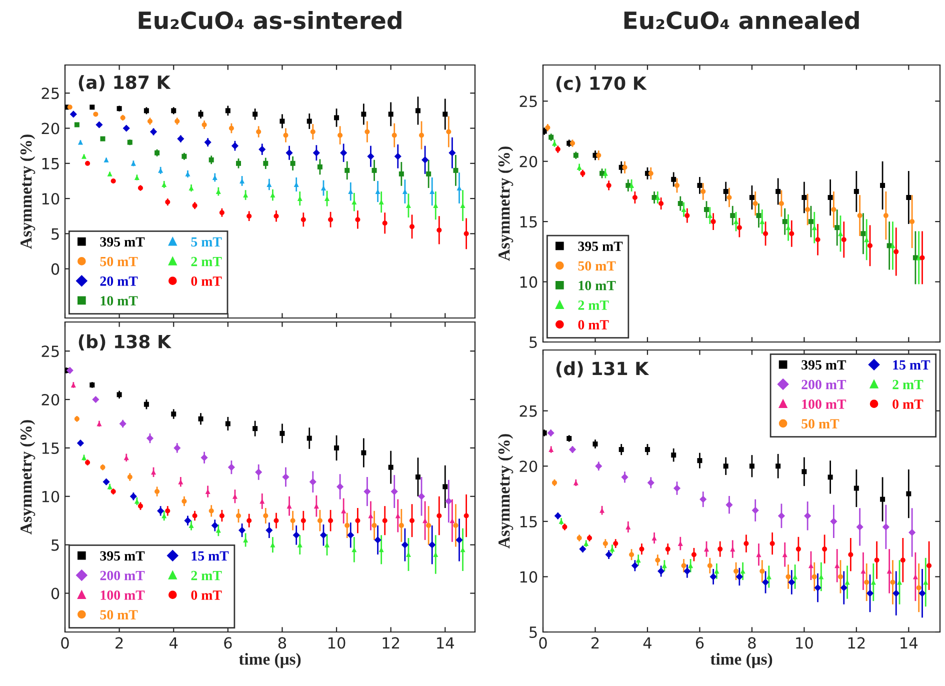 This screenshot has height=686, width=945. Describe the element at coordinates (741, 20) in the screenshot. I see `chart-title: Eu₂CuO₄ annealed` at that location.